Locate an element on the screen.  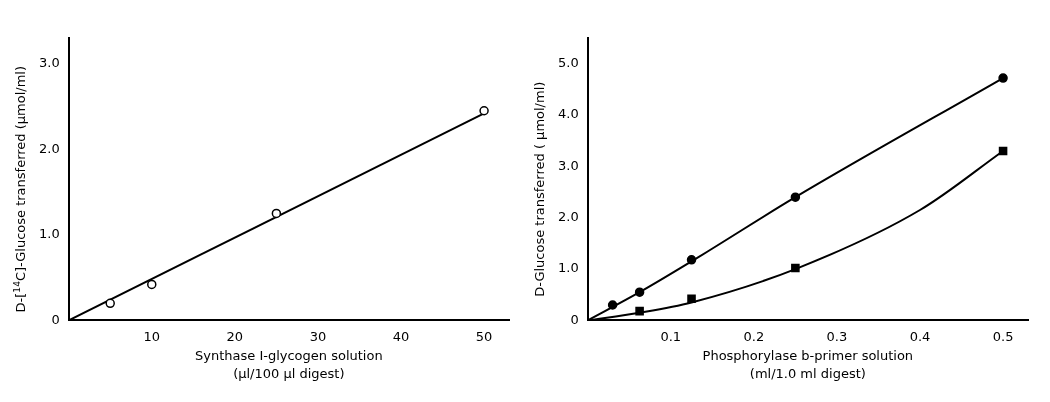
x-tick-label: 0.3 is located at coordinates (837, 336).